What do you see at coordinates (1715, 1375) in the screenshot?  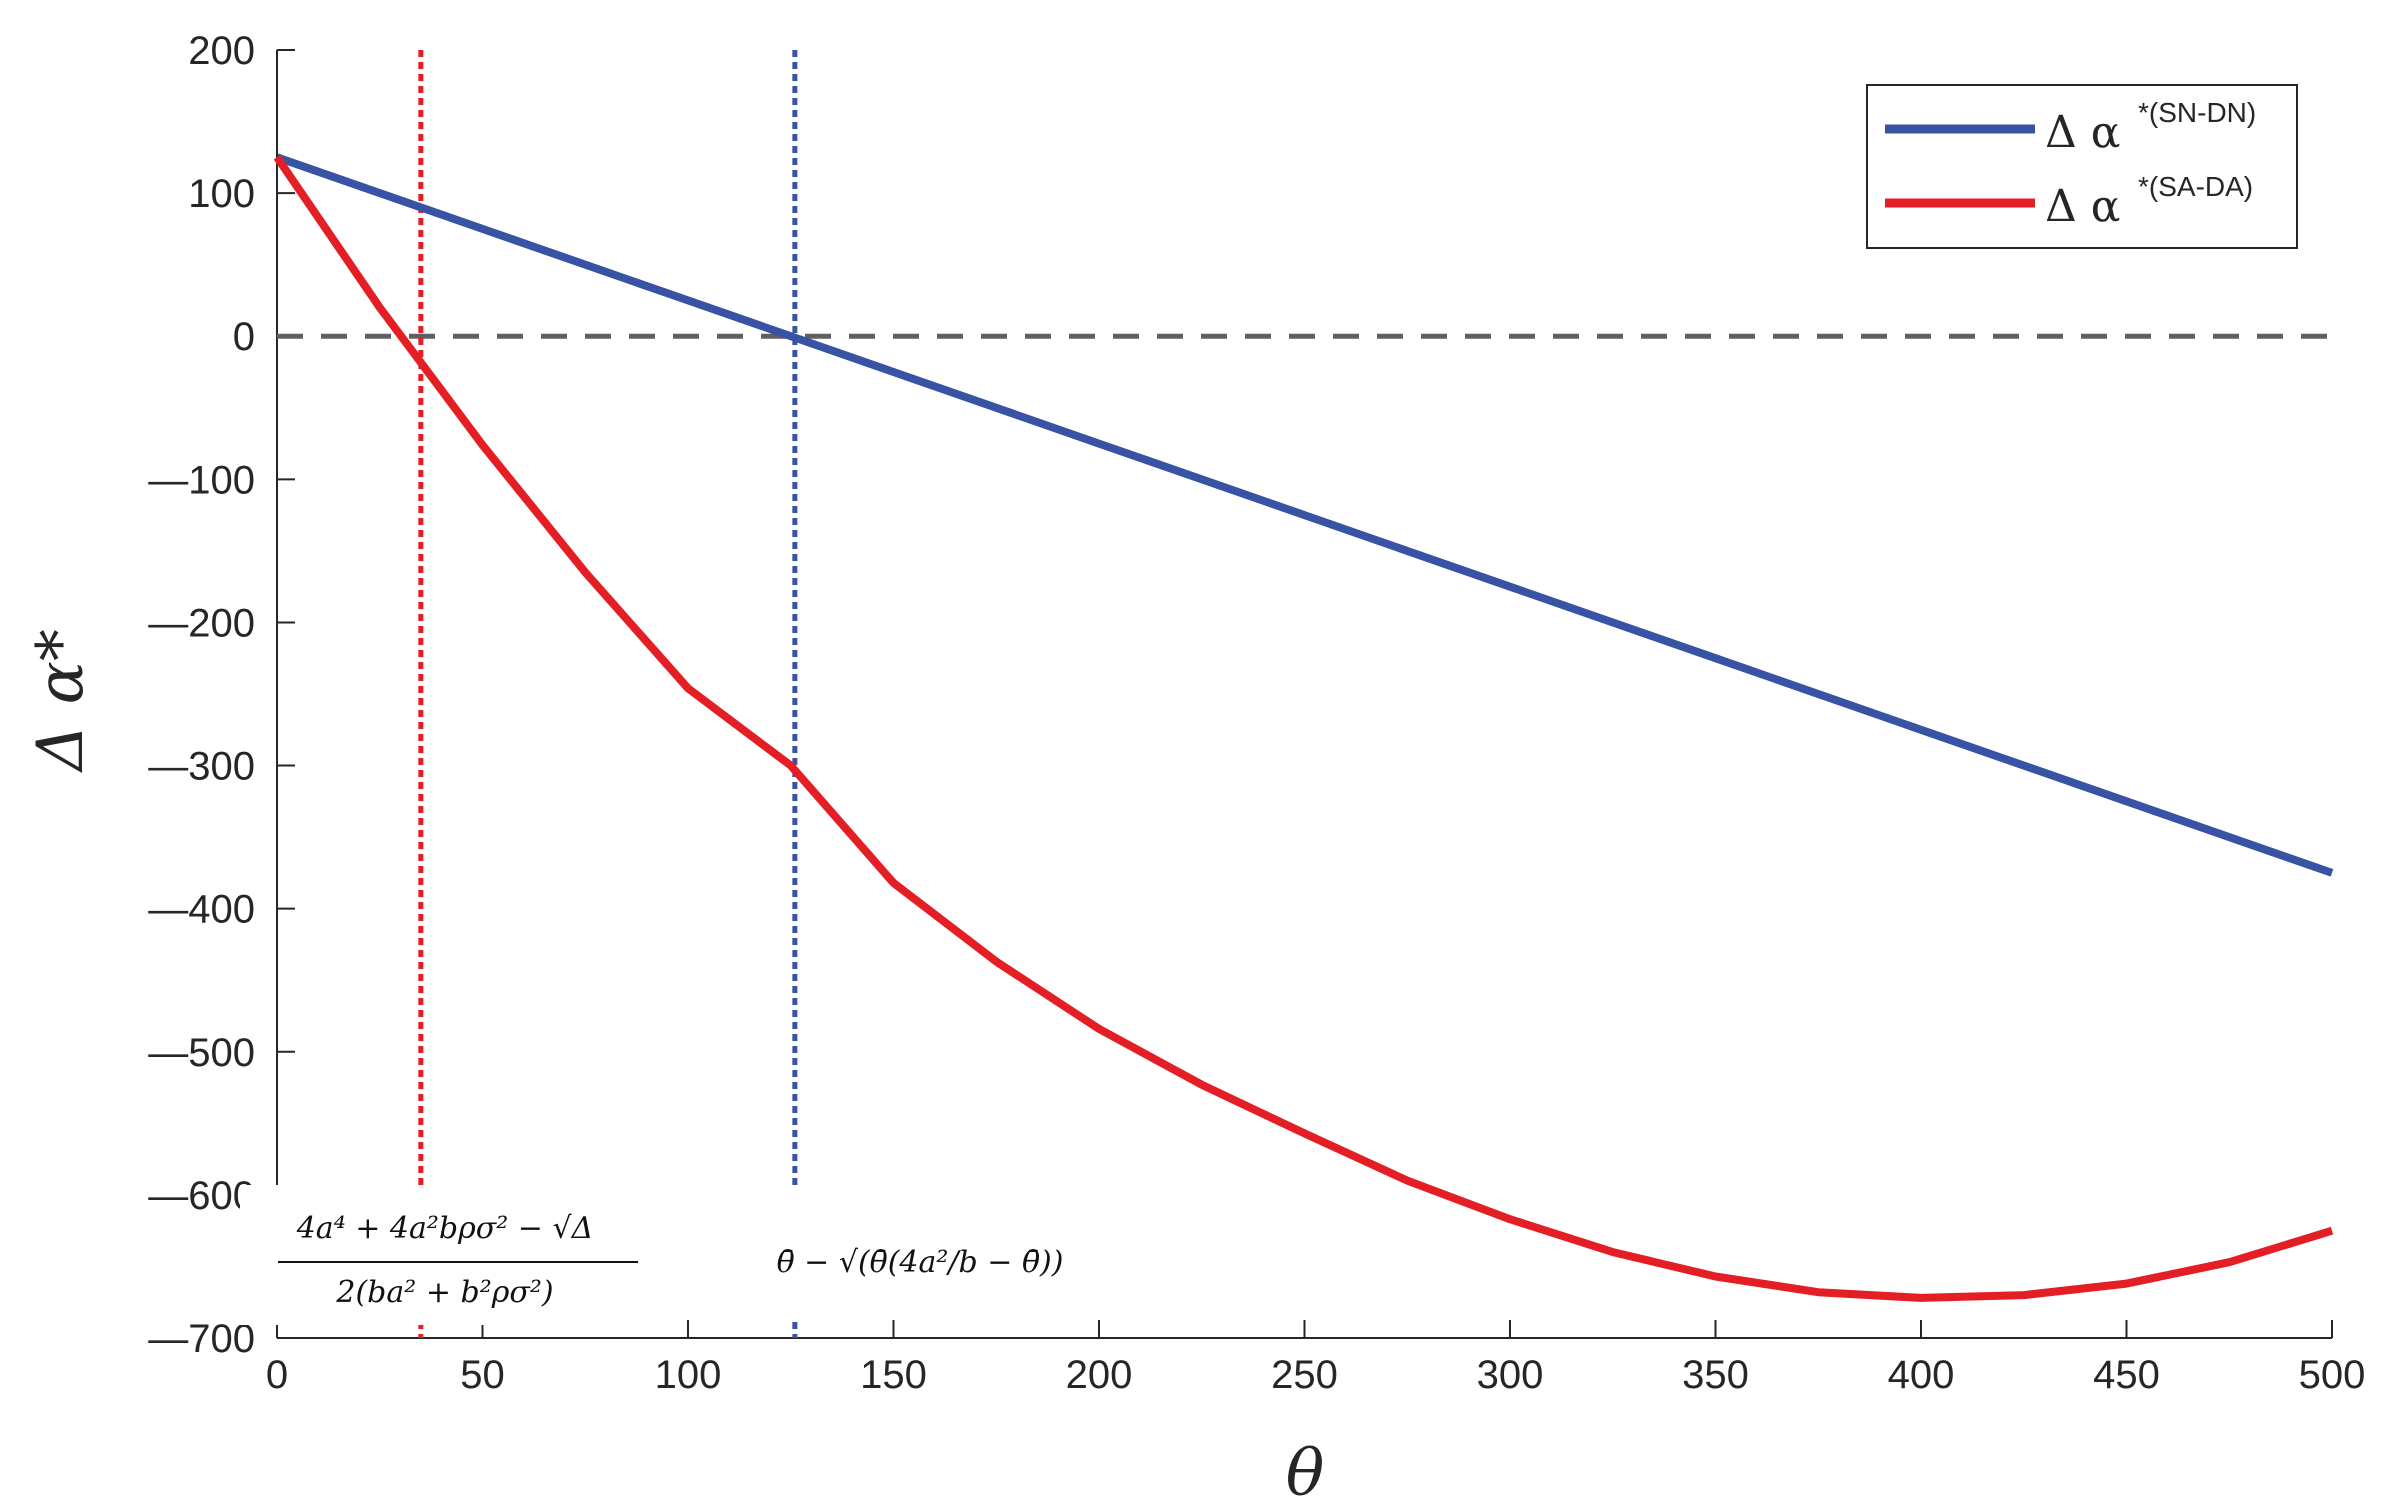 I see `x-tick-label: 350` at bounding box center [1715, 1375].